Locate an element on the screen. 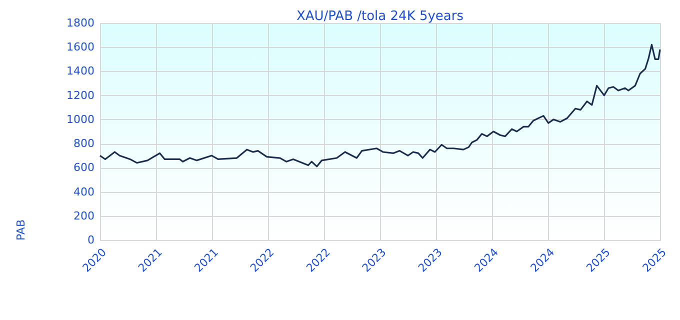 This screenshot has width=680, height=320. y-tick-label: 0 is located at coordinates (91, 240).